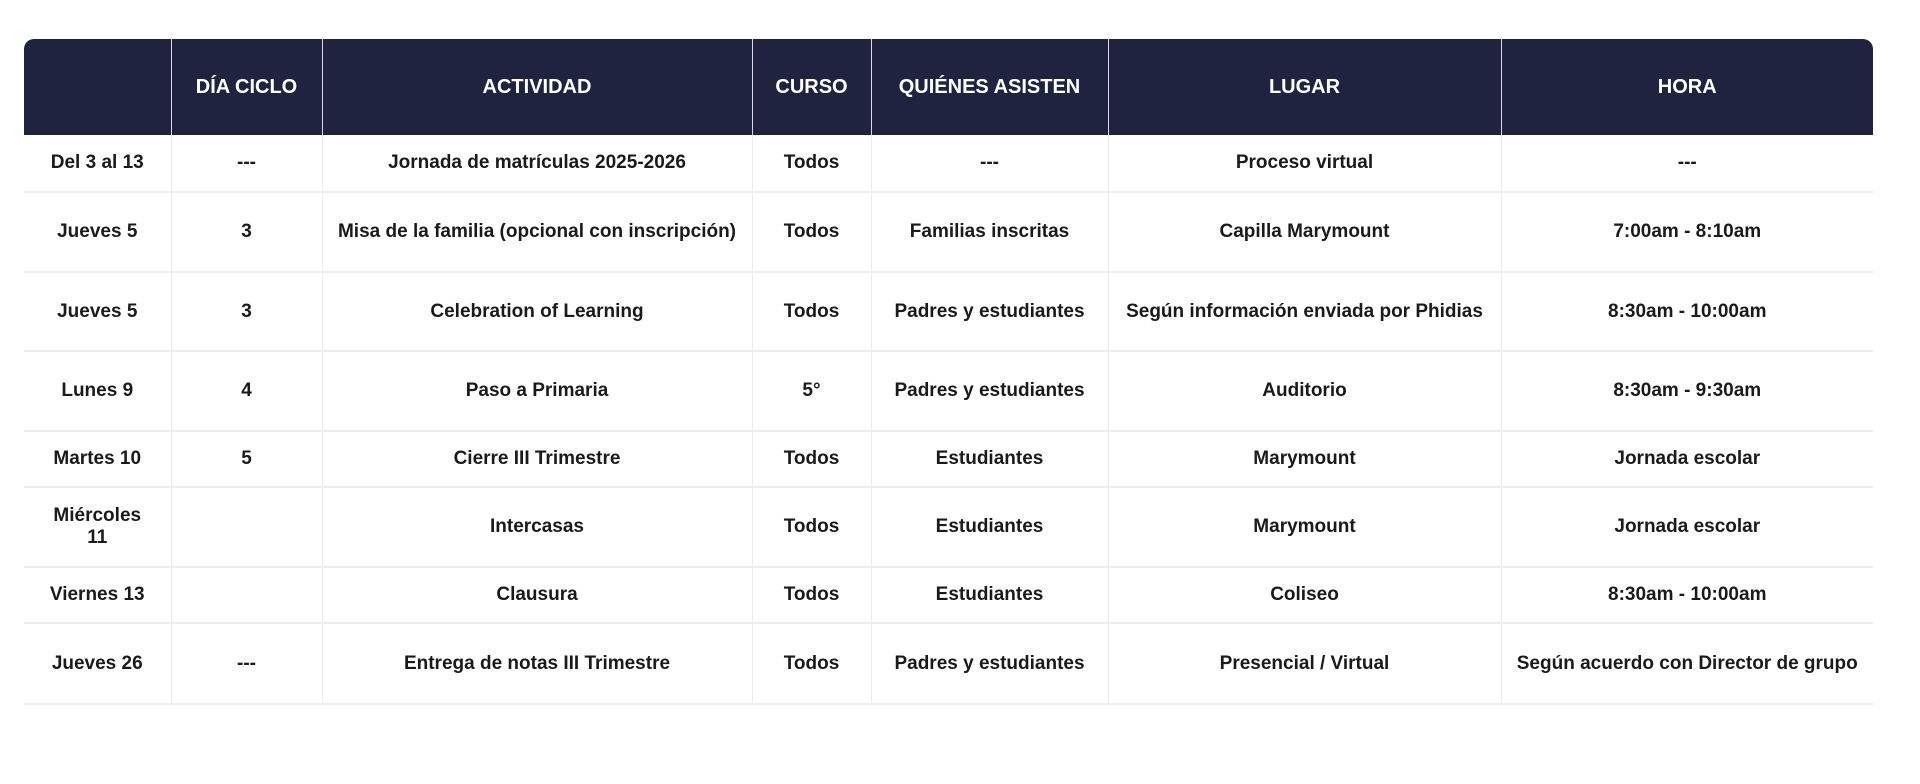  Describe the element at coordinates (1686, 87) in the screenshot. I see `header-hora: HORA` at that location.